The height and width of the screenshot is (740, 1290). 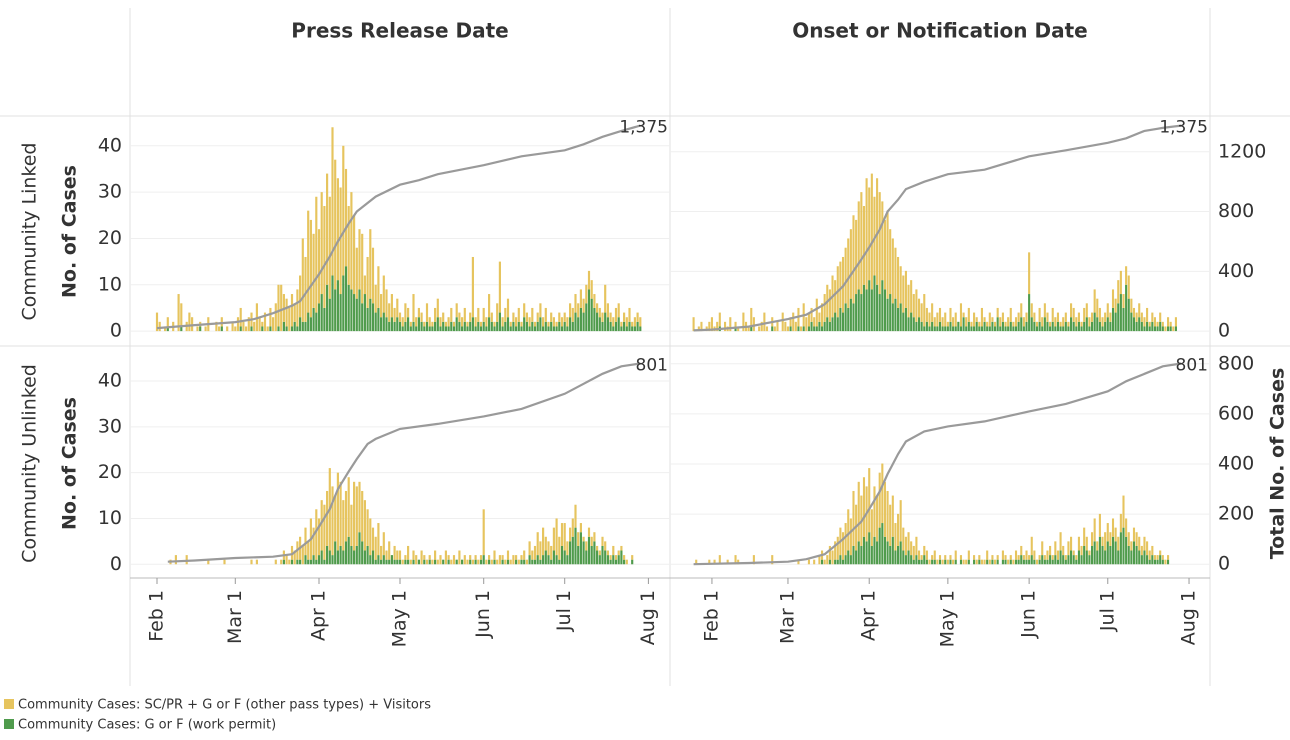 I want to click on y2-tick-label: 200, so click(x=1236, y=514).